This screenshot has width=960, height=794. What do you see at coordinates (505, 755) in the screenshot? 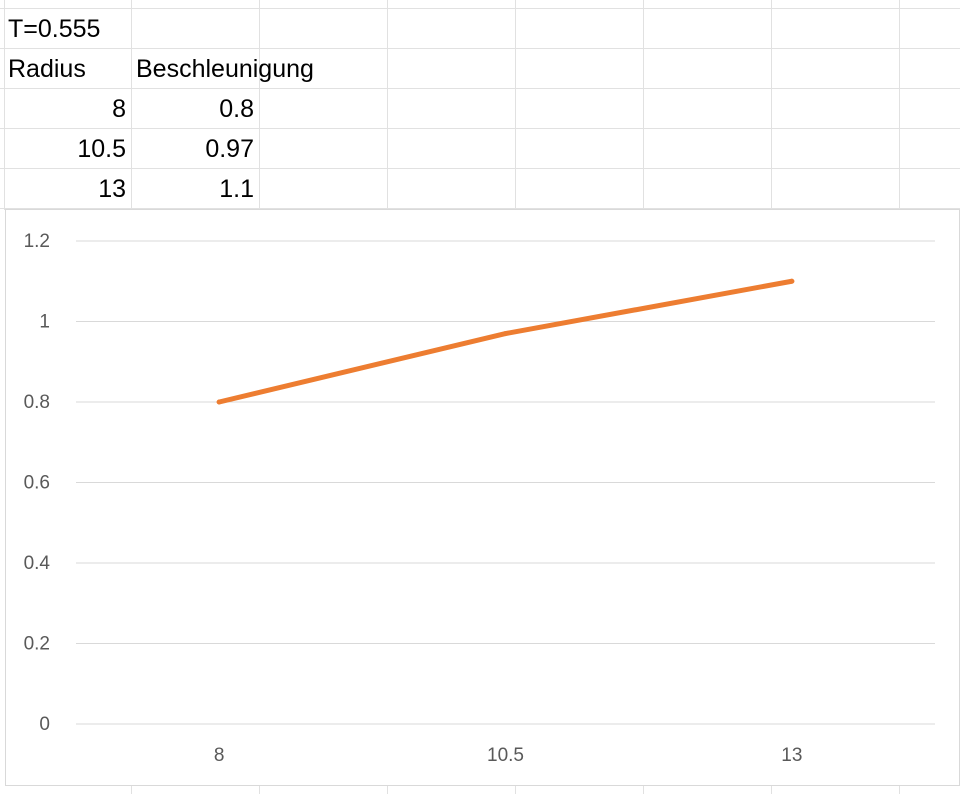
I see `x-tick-label: 10.5` at bounding box center [505, 755].